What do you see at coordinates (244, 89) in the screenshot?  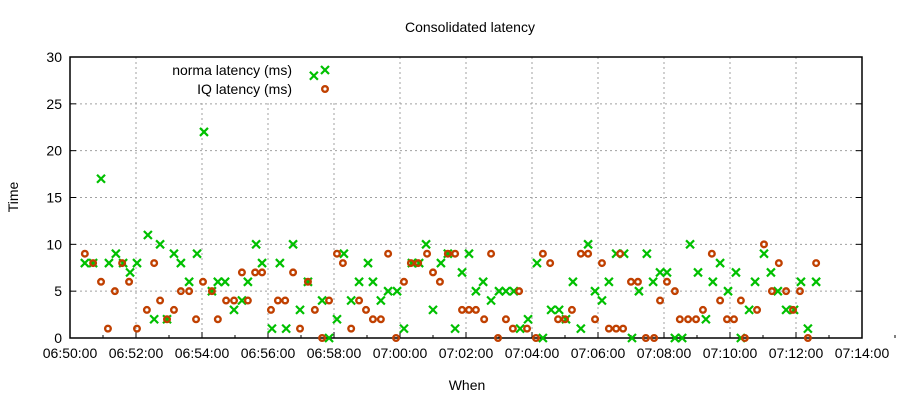 I see `legend-label-iq: IQ latency (ms)` at bounding box center [244, 89].